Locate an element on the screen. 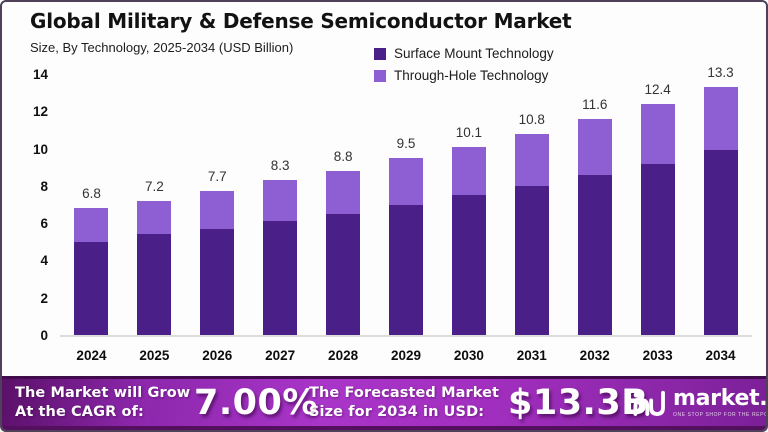  forecast-label-line2: Size for 2034 in USD: is located at coordinates (397, 411).